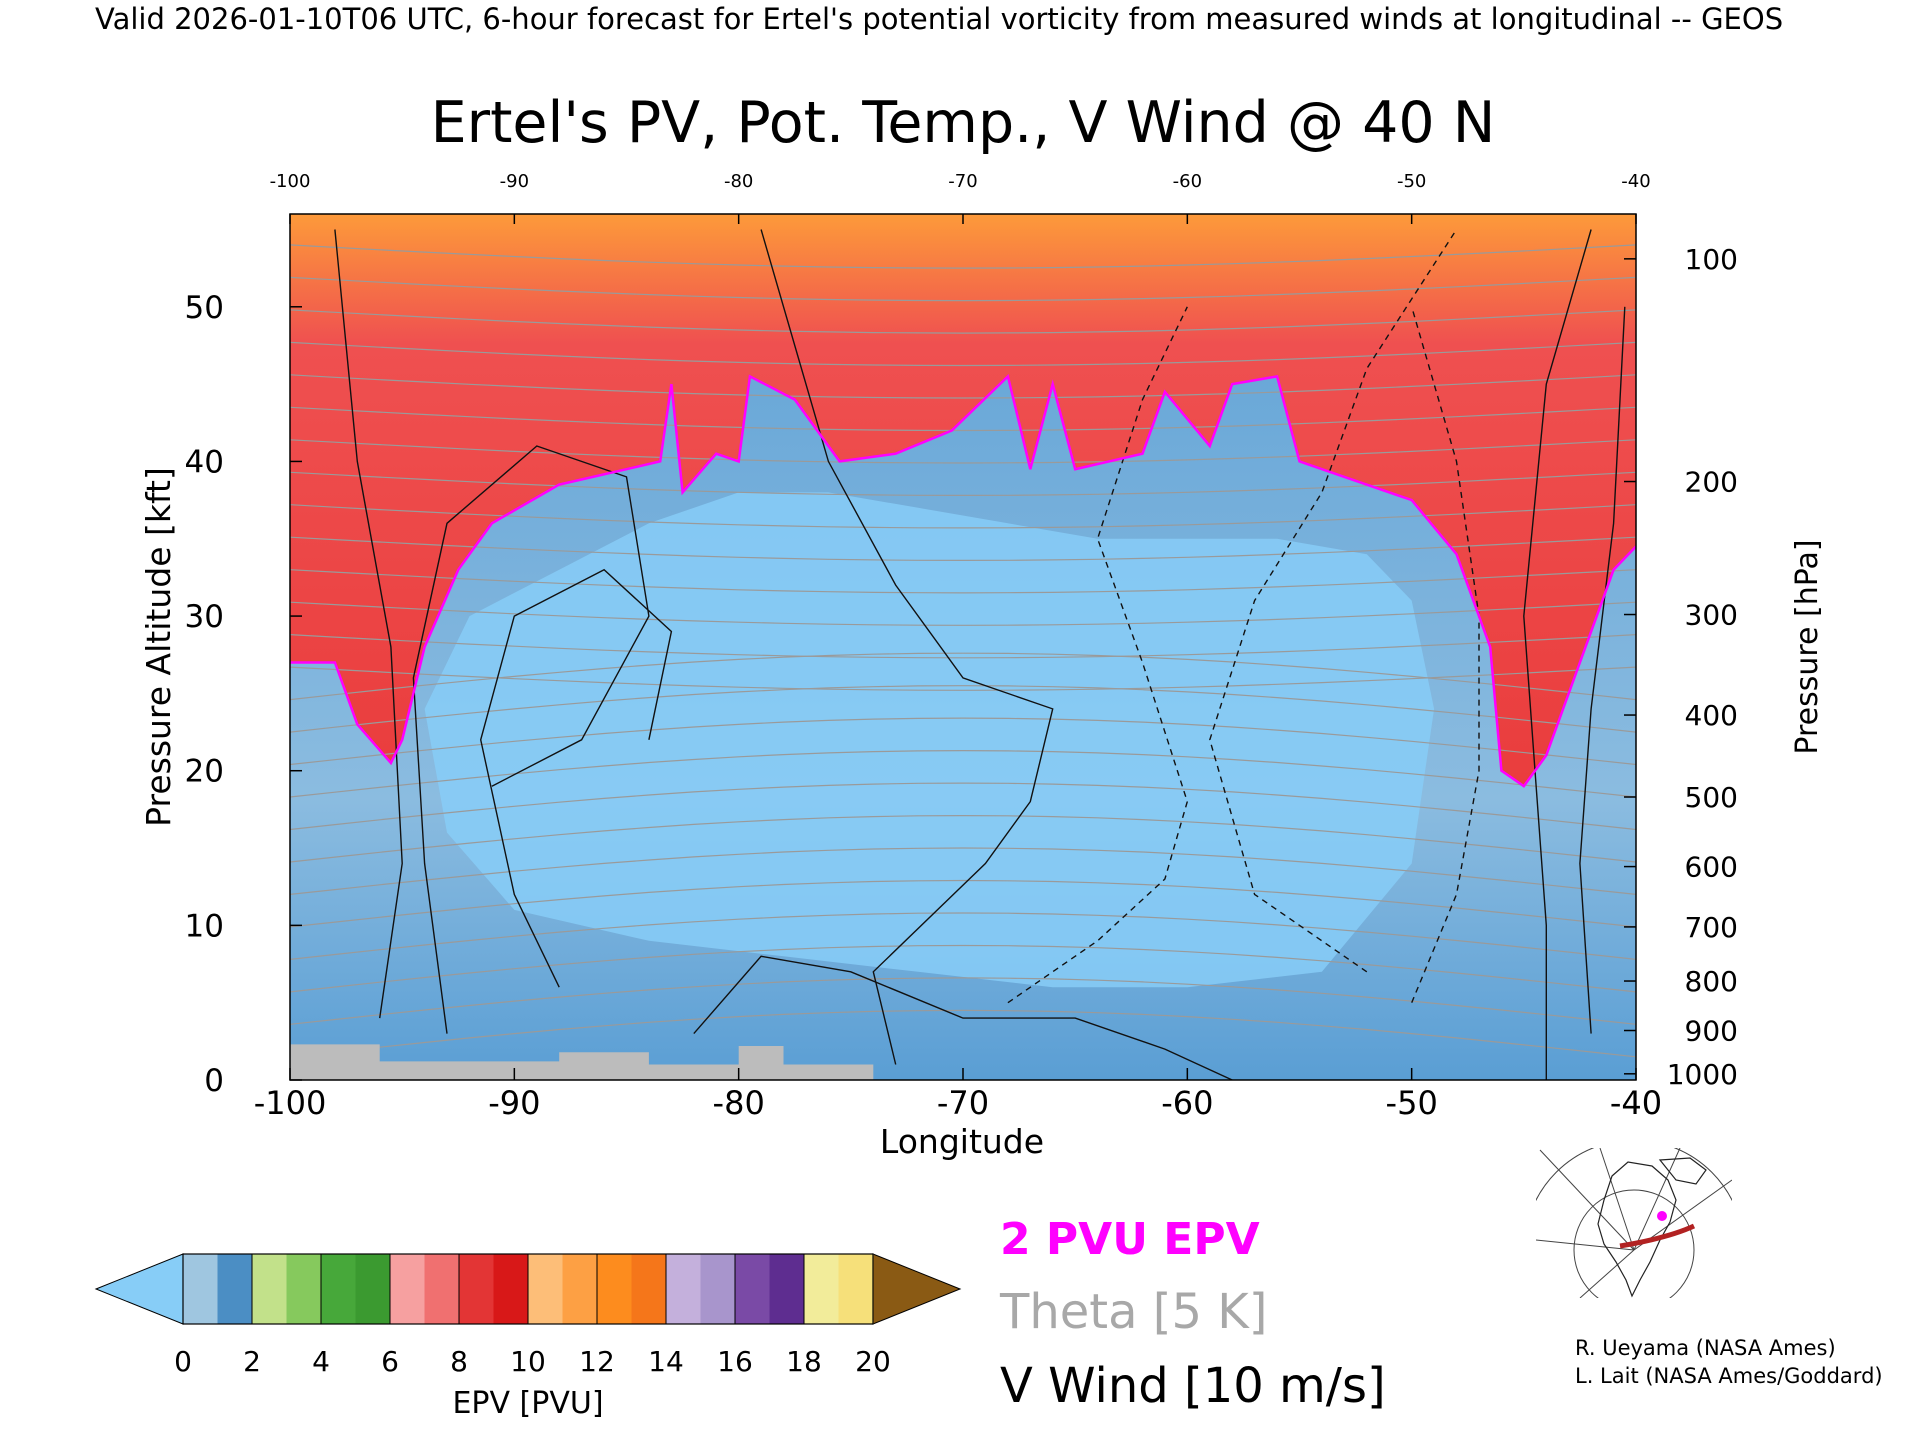 The width and height of the screenshot is (1920, 1440). What do you see at coordinates (1705, 1348) in the screenshot?
I see `credit-line-1: R. Ueyama (NASA Ames)` at bounding box center [1705, 1348].